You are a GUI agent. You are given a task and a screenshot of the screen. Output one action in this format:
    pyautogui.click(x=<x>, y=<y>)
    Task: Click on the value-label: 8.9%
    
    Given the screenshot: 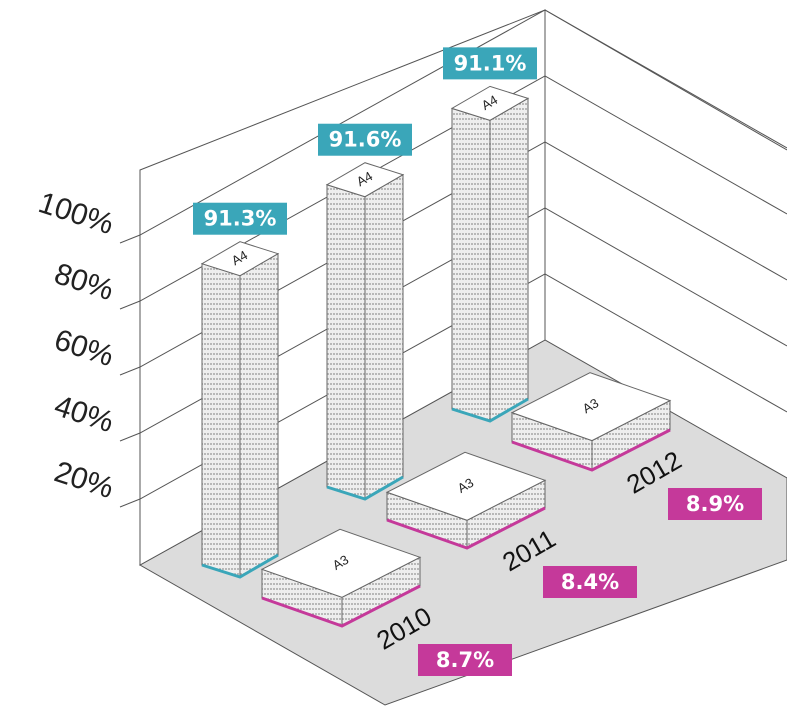 What is the action you would take?
    pyautogui.click(x=715, y=504)
    